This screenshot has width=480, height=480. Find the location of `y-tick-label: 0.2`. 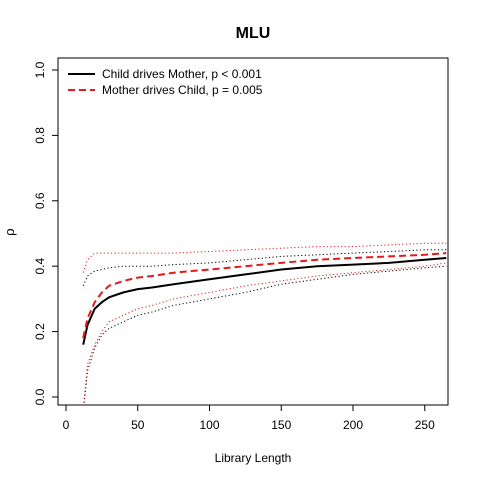

y-tick-label: 0.2 is located at coordinates (40, 331).